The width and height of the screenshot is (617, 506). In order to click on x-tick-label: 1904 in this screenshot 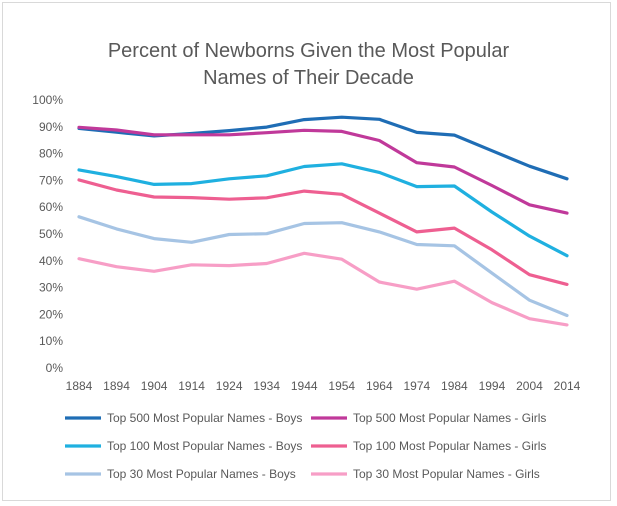, I will do `click(154, 386)`.